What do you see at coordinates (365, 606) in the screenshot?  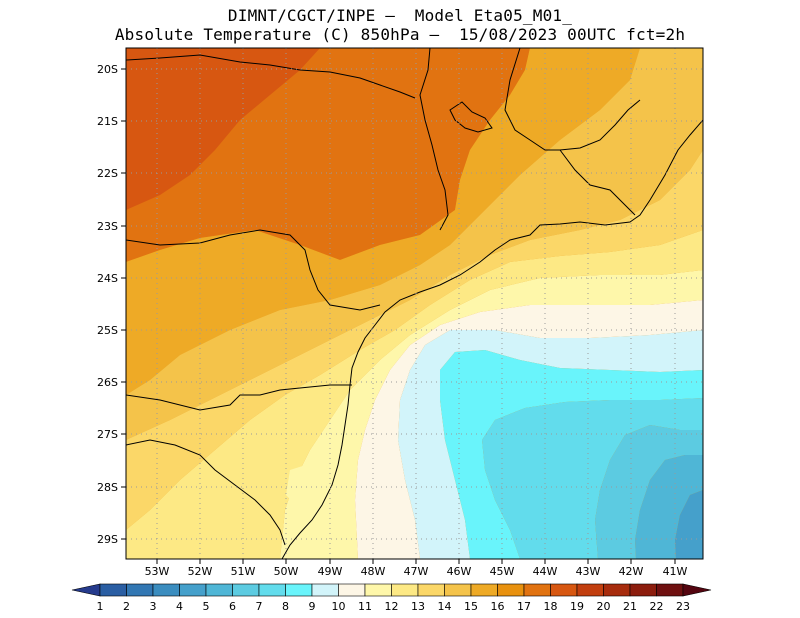 I see `colorbar-label: 11` at bounding box center [365, 606].